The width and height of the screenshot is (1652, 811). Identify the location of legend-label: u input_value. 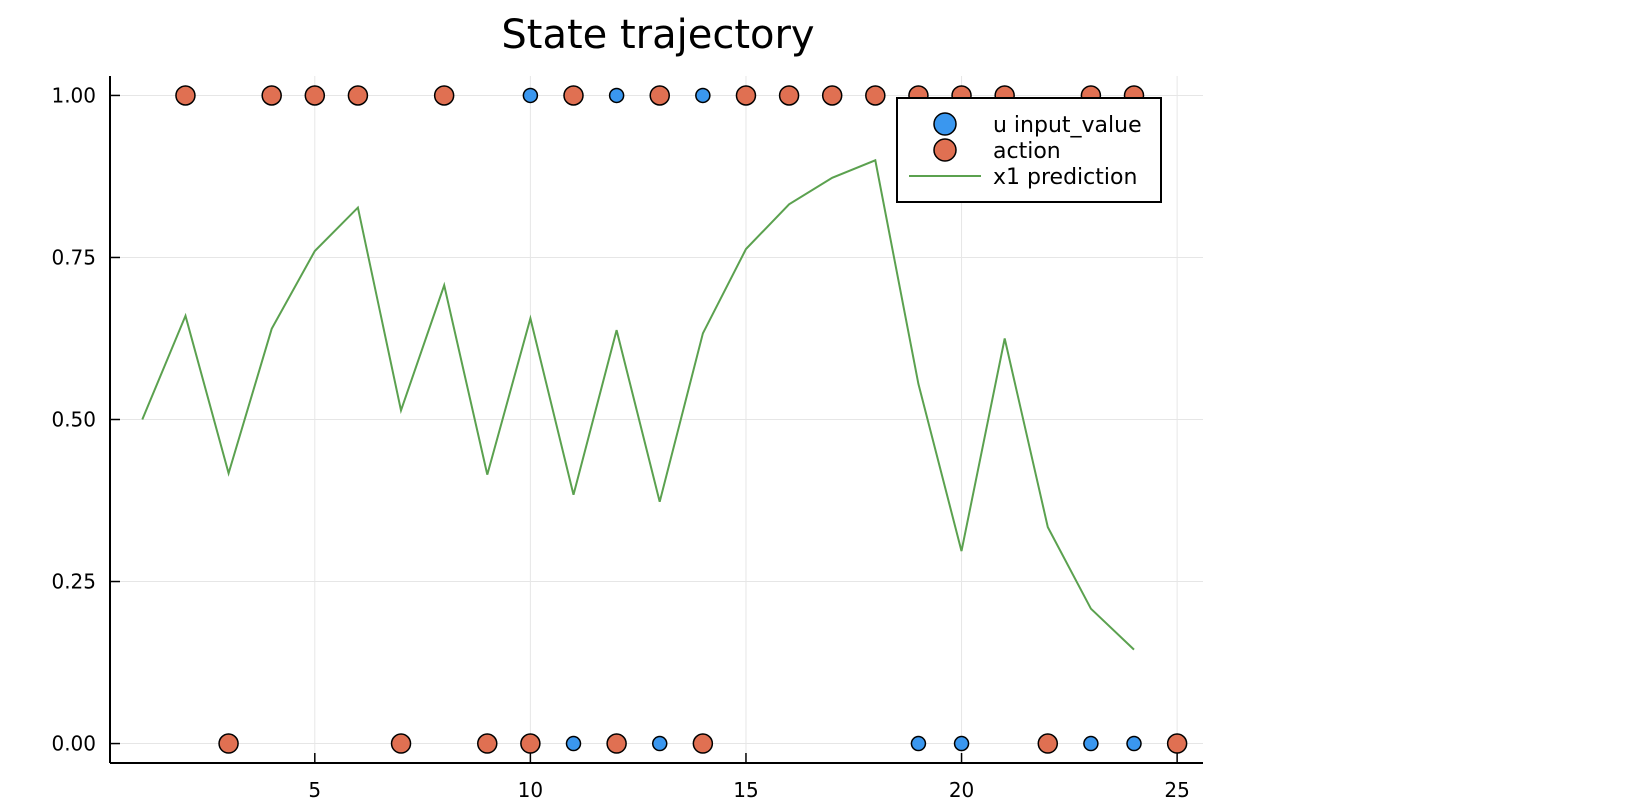
(1067, 125).